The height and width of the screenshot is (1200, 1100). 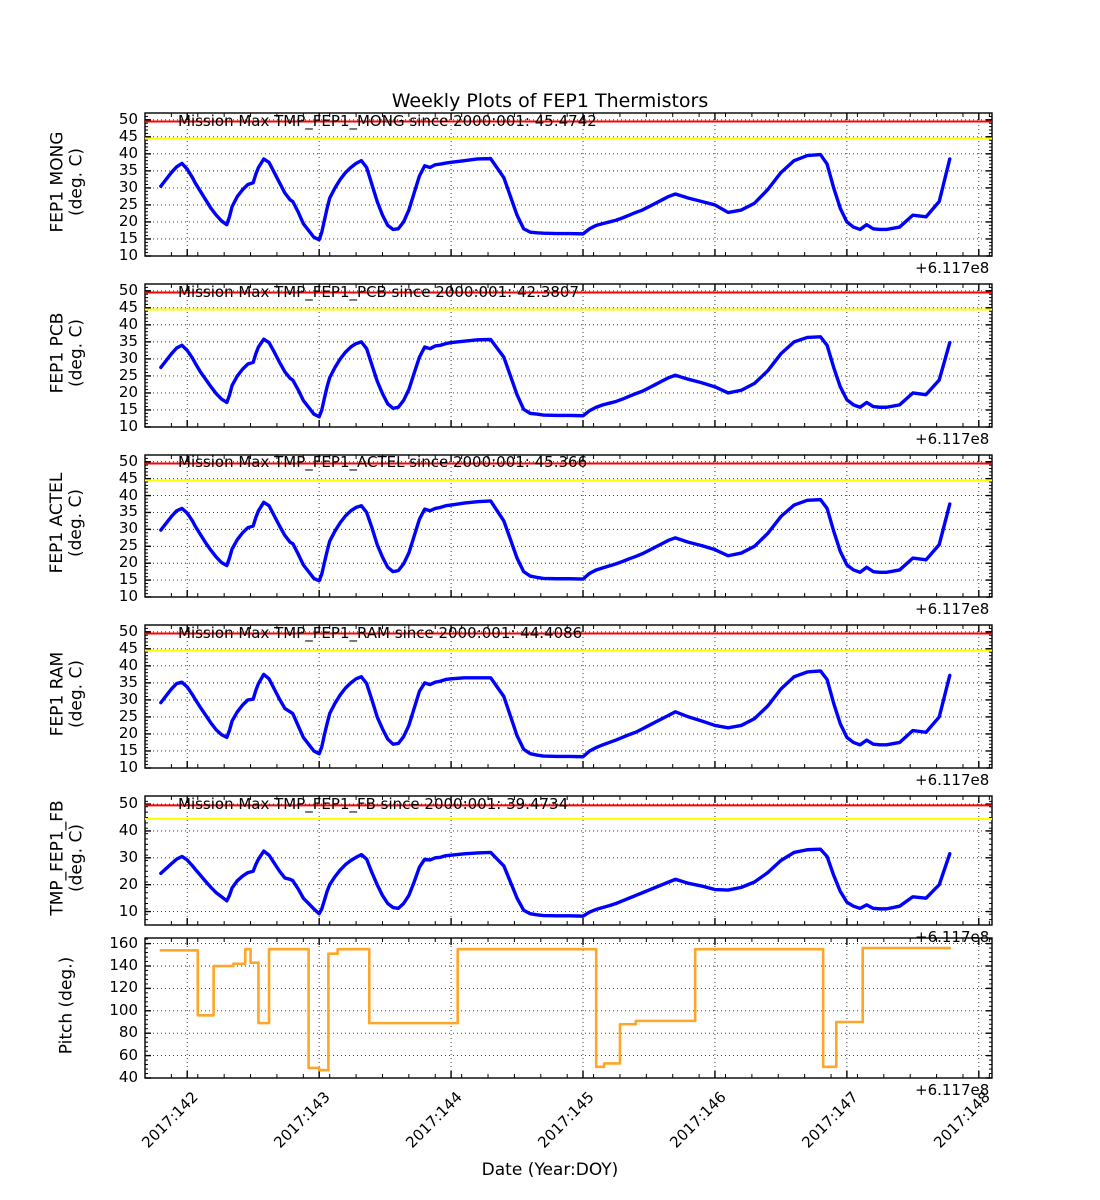 I want to click on offset-text-panel-5: +6.117e8, so click(x=952, y=937).